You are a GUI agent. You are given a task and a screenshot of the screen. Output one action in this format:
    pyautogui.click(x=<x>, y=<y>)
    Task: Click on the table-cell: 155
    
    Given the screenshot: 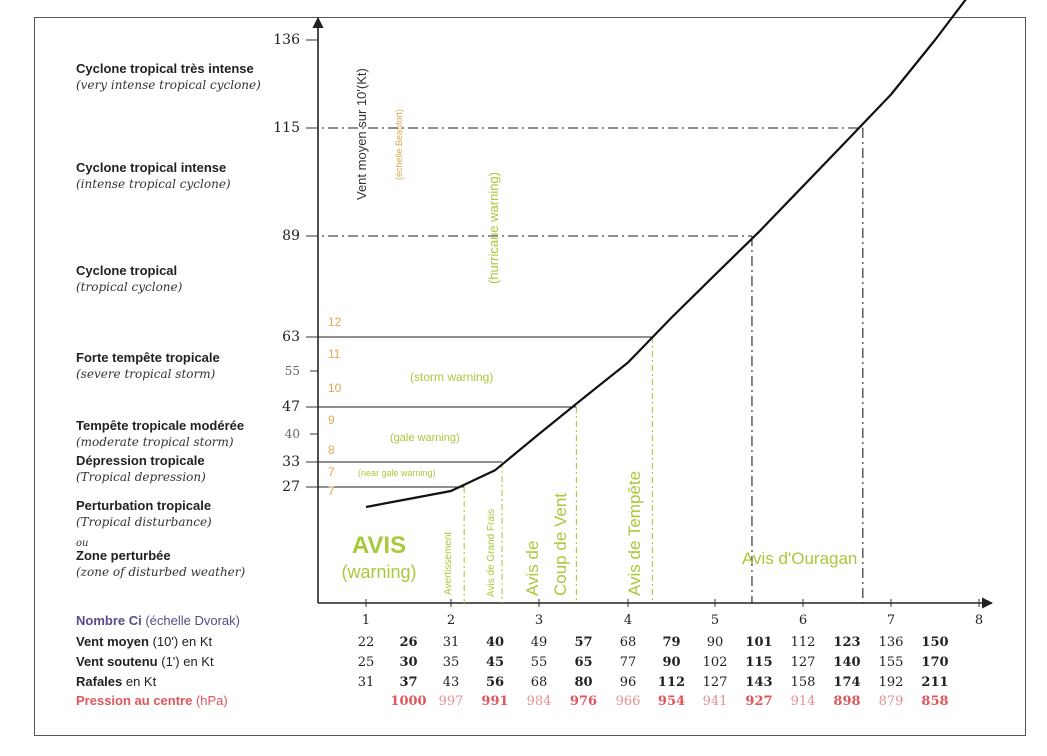 What is the action you would take?
    pyautogui.click(x=891, y=662)
    